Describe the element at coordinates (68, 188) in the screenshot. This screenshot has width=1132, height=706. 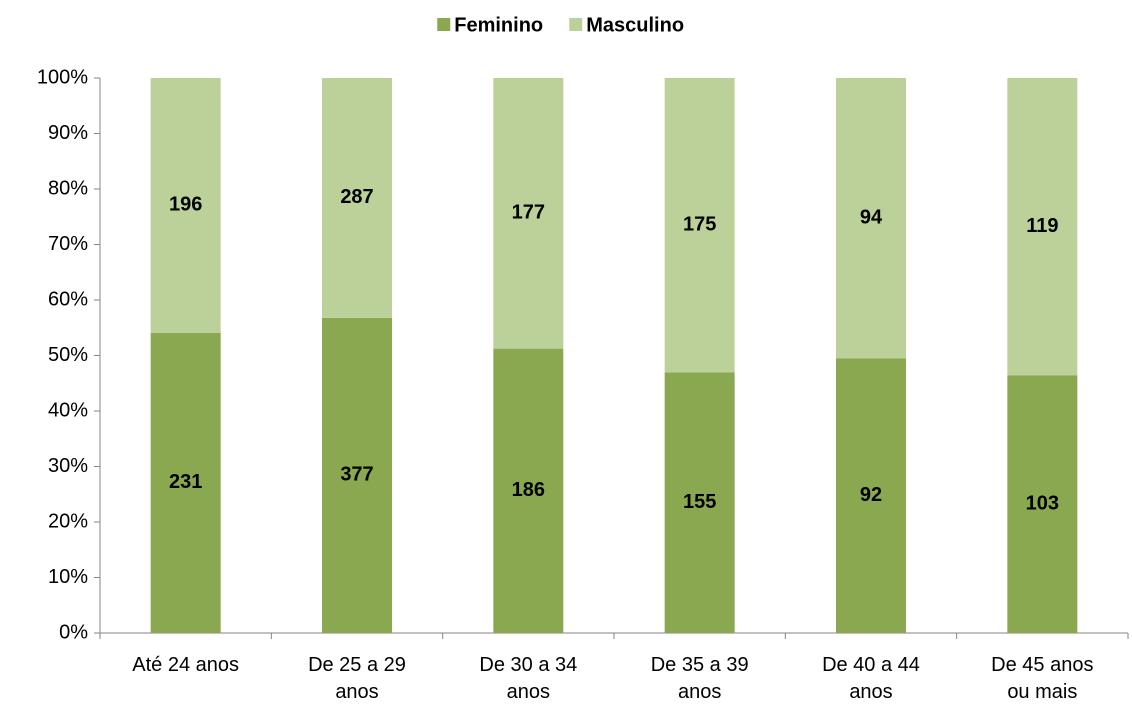
I see `y-tick-label: 80%` at that location.